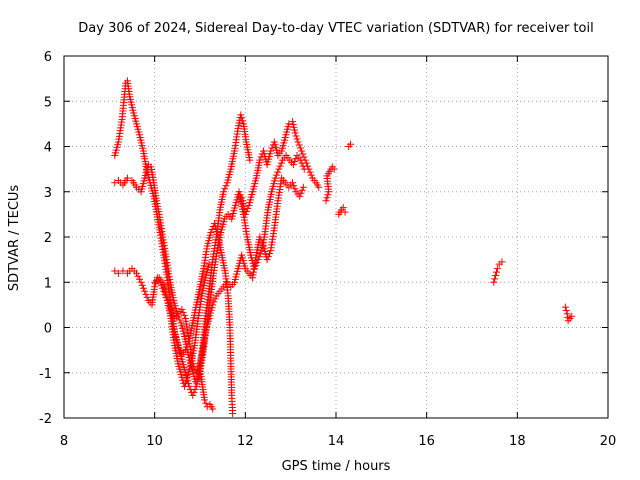 The height and width of the screenshot is (480, 640). I want to click on y-tick-label: -2, so click(45, 419).